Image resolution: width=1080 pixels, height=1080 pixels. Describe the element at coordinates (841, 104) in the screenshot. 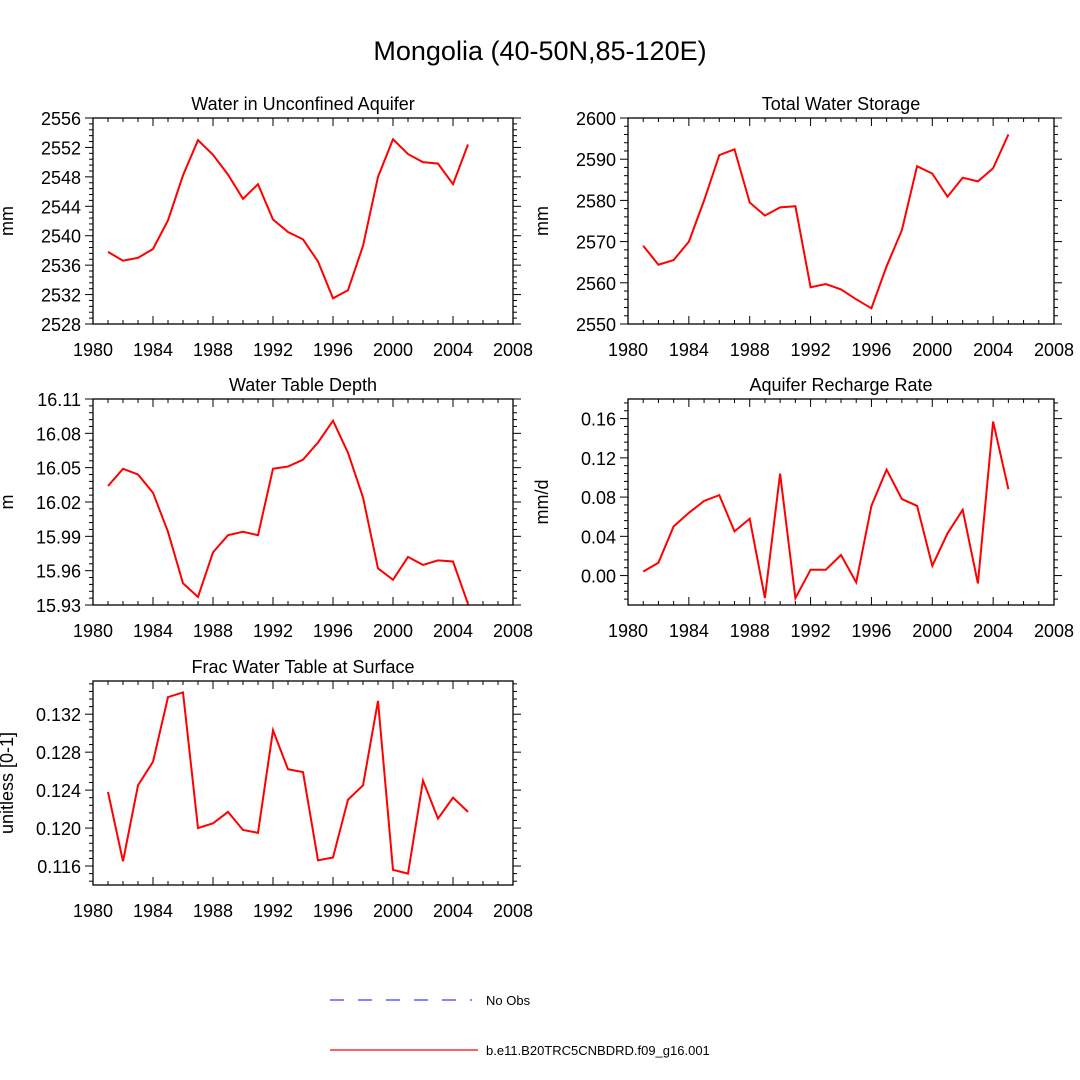

I see `panel-title: Total Water Storage` at that location.